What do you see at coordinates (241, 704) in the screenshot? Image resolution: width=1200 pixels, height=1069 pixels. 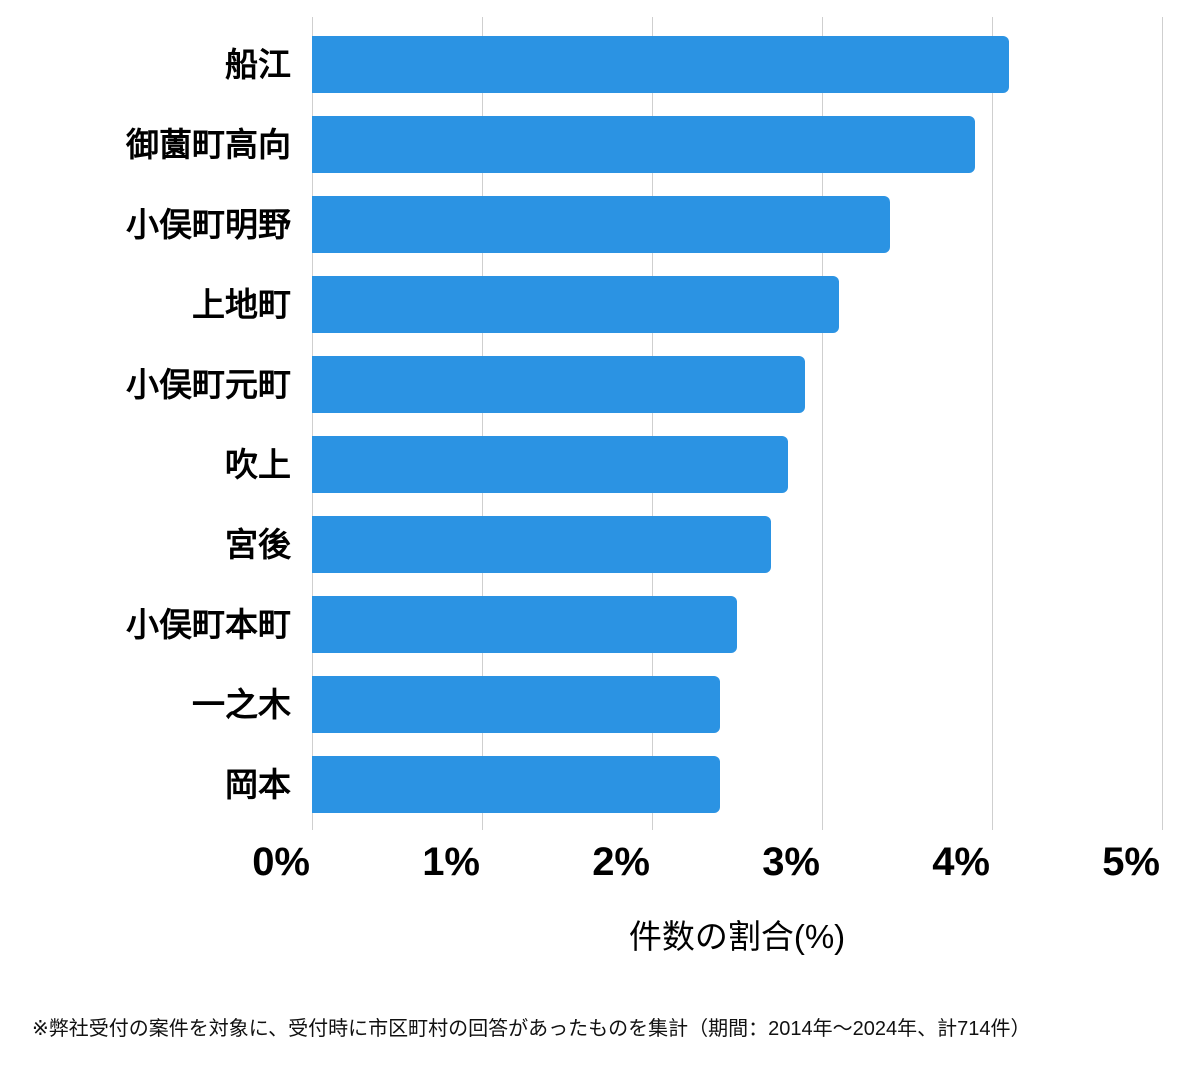 I see `category-label: 一之木` at bounding box center [241, 704].